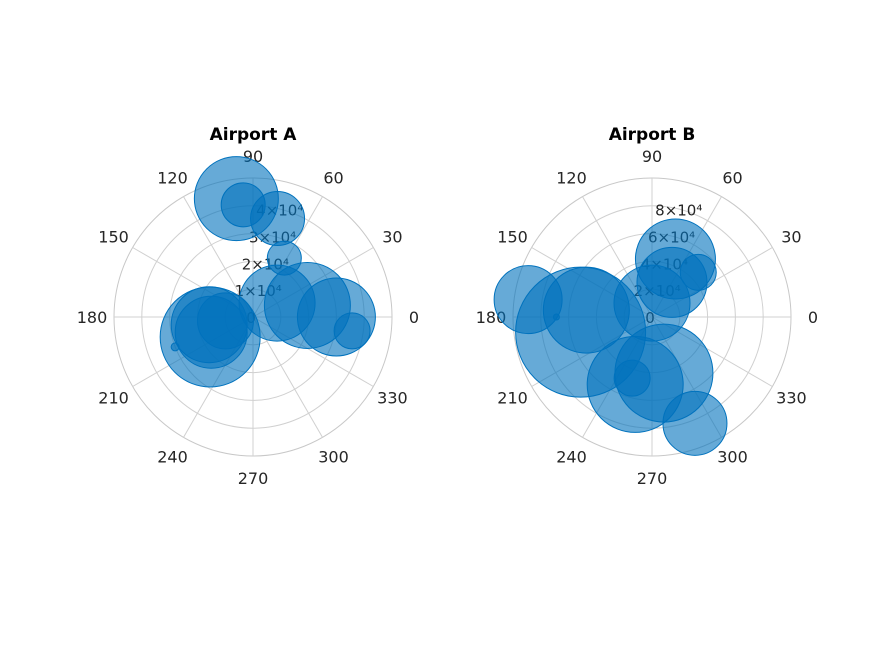 This screenshot has height=656, width=875. What do you see at coordinates (652, 135) in the screenshot?
I see `chart-title: Airport B` at bounding box center [652, 135].